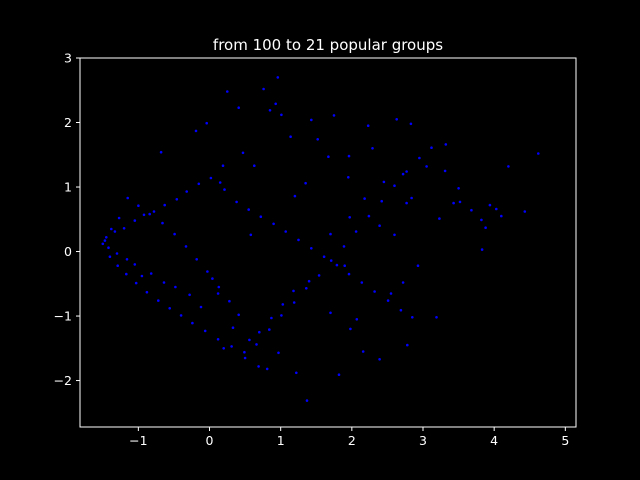 Image resolution: width=640 pixels, height=480 pixels. What do you see at coordinates (63, 380) in the screenshot?
I see `y-tick-label: −2` at bounding box center [63, 380].